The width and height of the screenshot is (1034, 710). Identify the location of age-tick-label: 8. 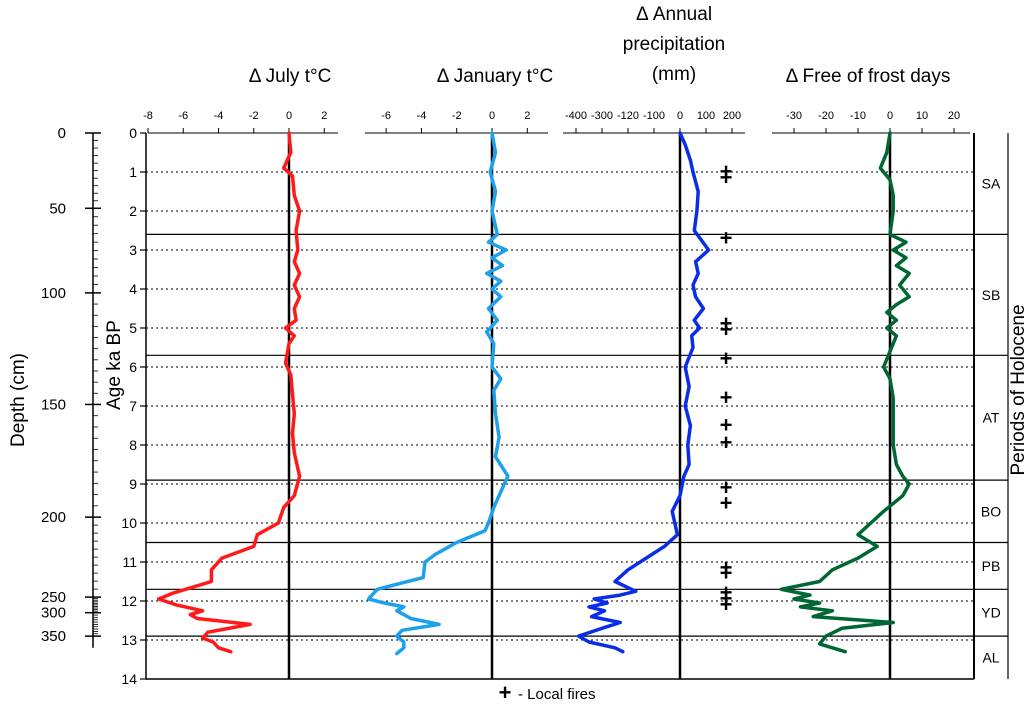
(133, 445).